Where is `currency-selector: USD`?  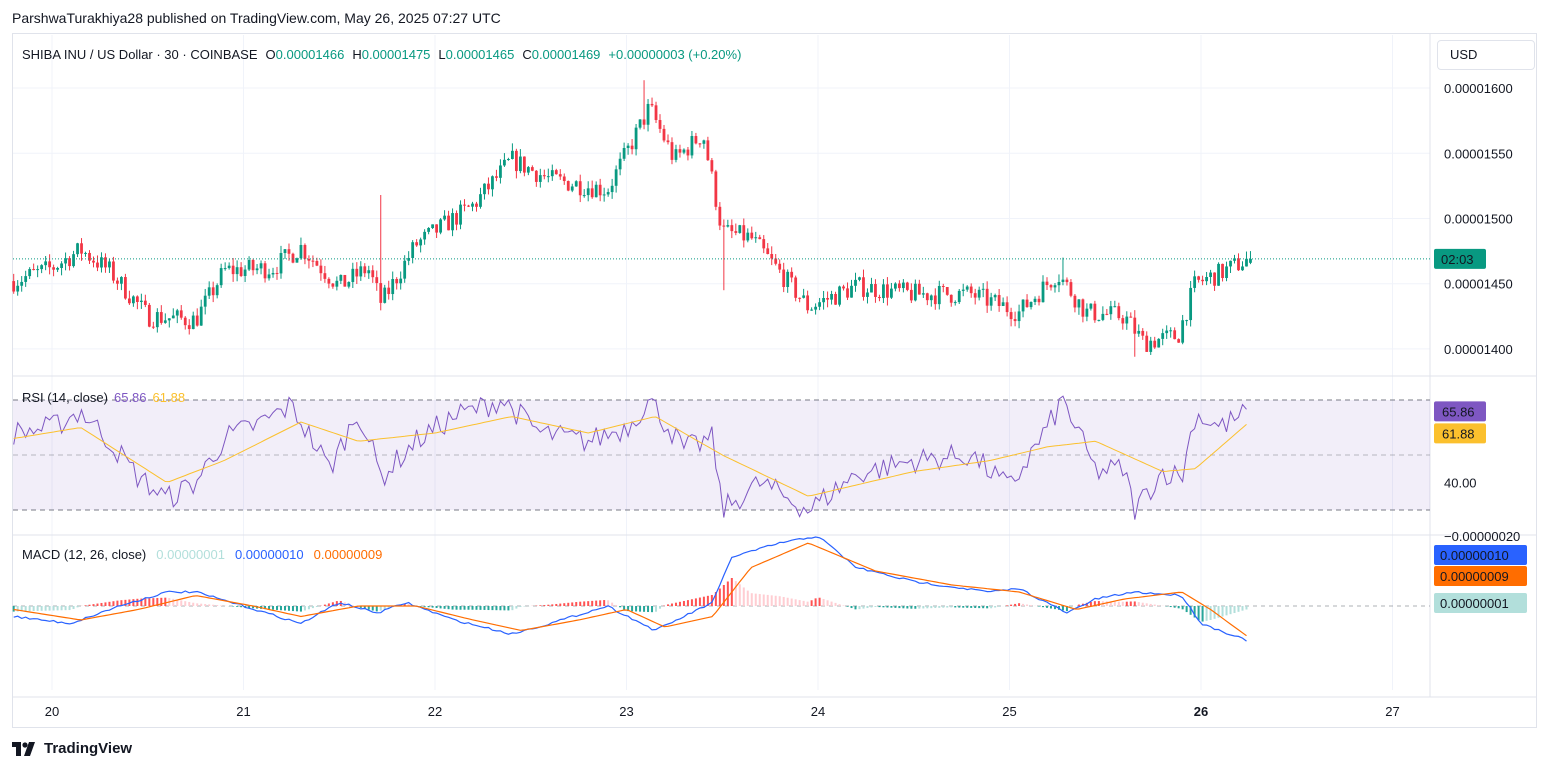
currency-selector: USD is located at coordinates (1486, 55).